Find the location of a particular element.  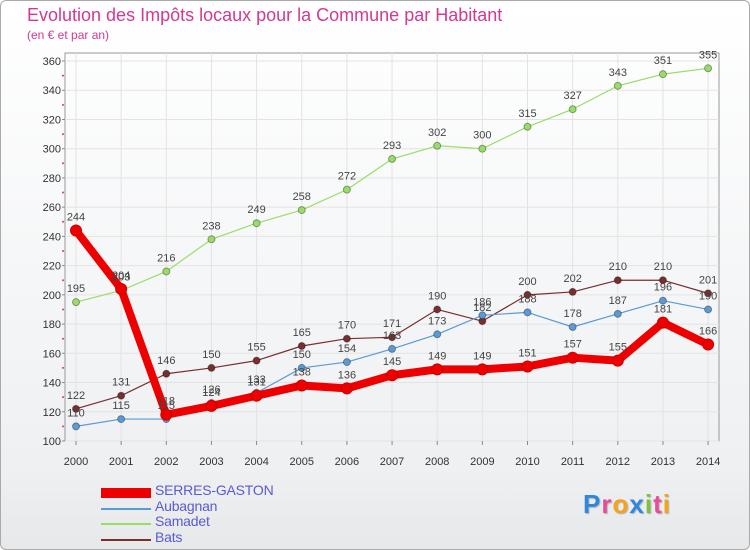

data-label: 131 is located at coordinates (256, 383).